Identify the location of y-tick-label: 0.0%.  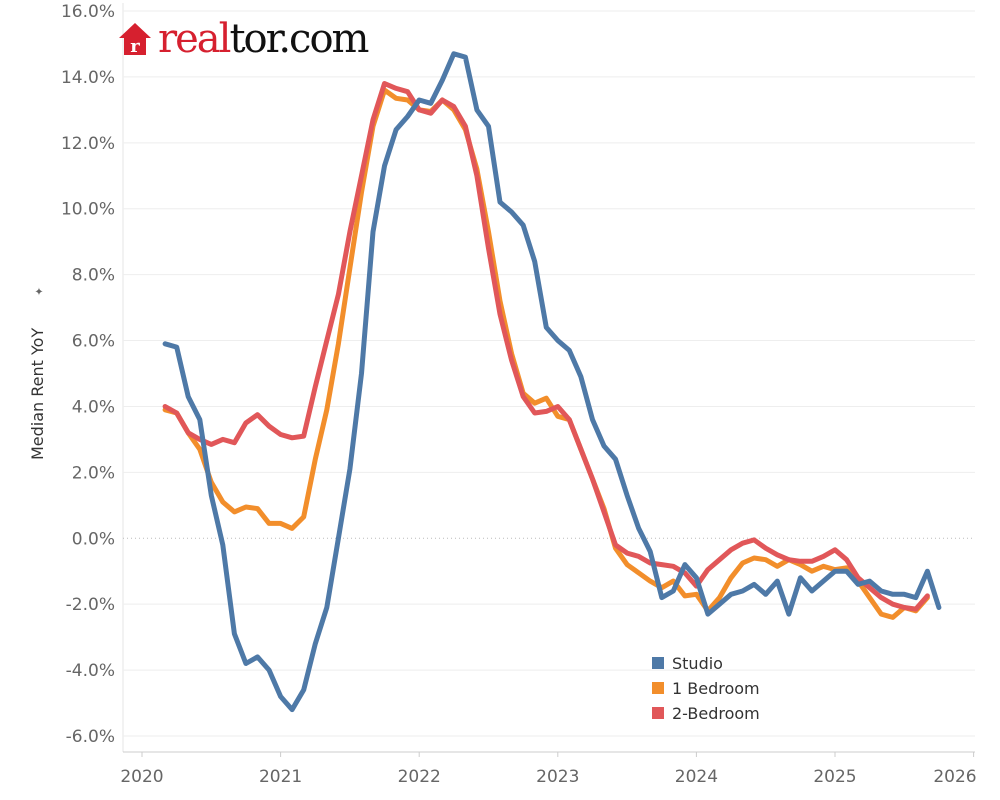
(93, 539).